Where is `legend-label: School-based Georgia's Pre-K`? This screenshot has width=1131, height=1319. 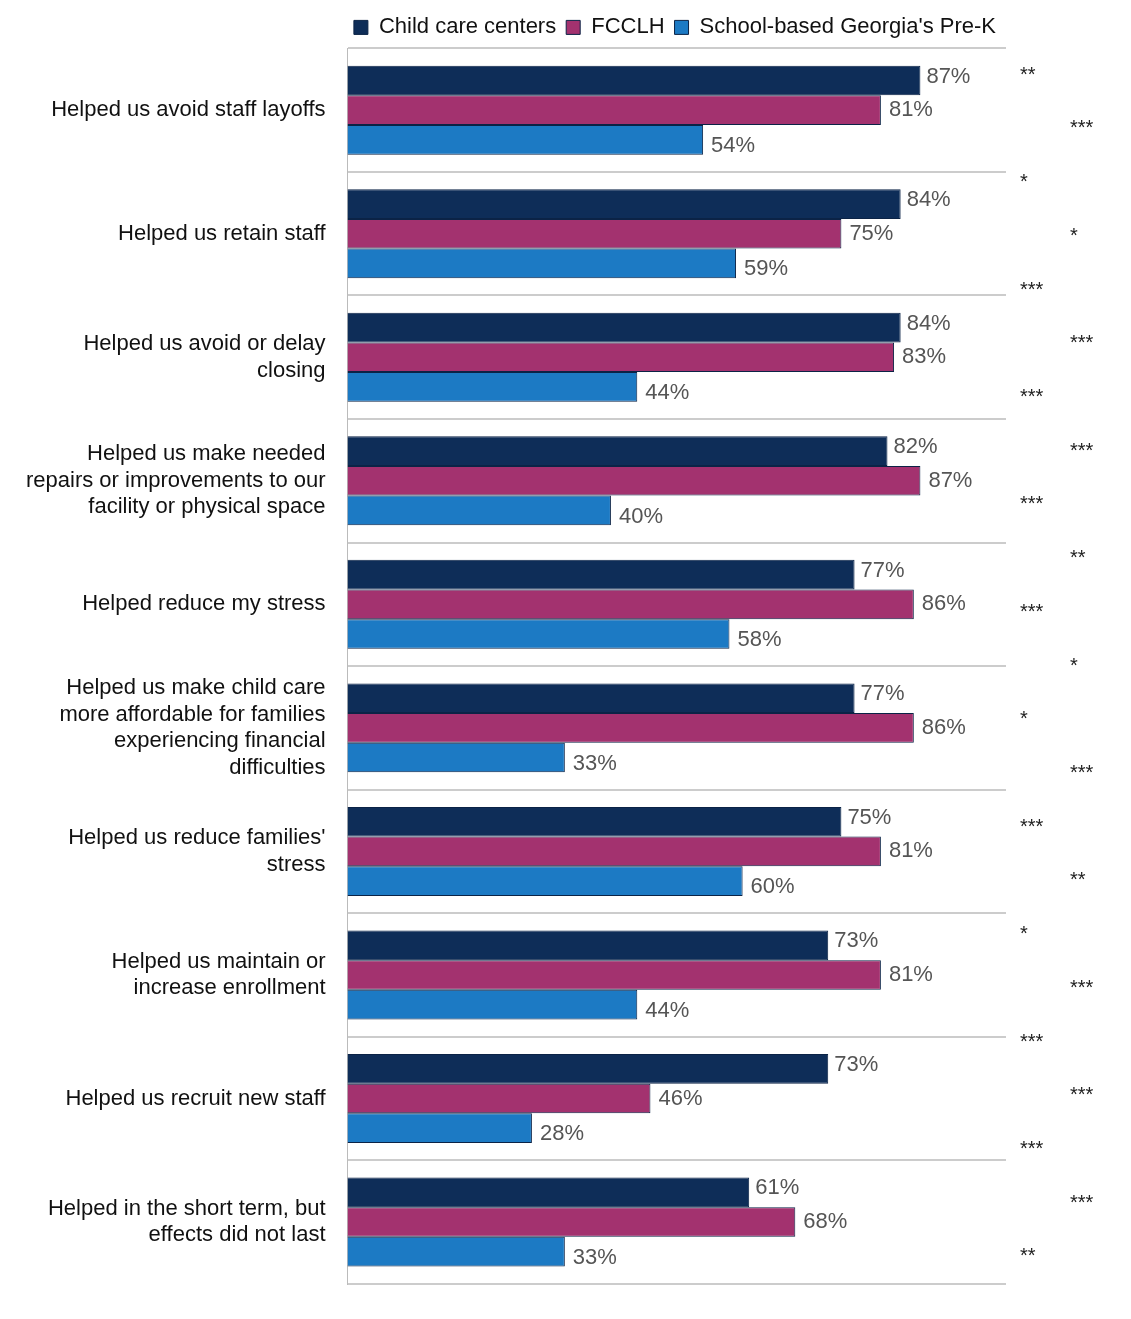
legend-label: School-based Georgia's Pre-K is located at coordinates (848, 26).